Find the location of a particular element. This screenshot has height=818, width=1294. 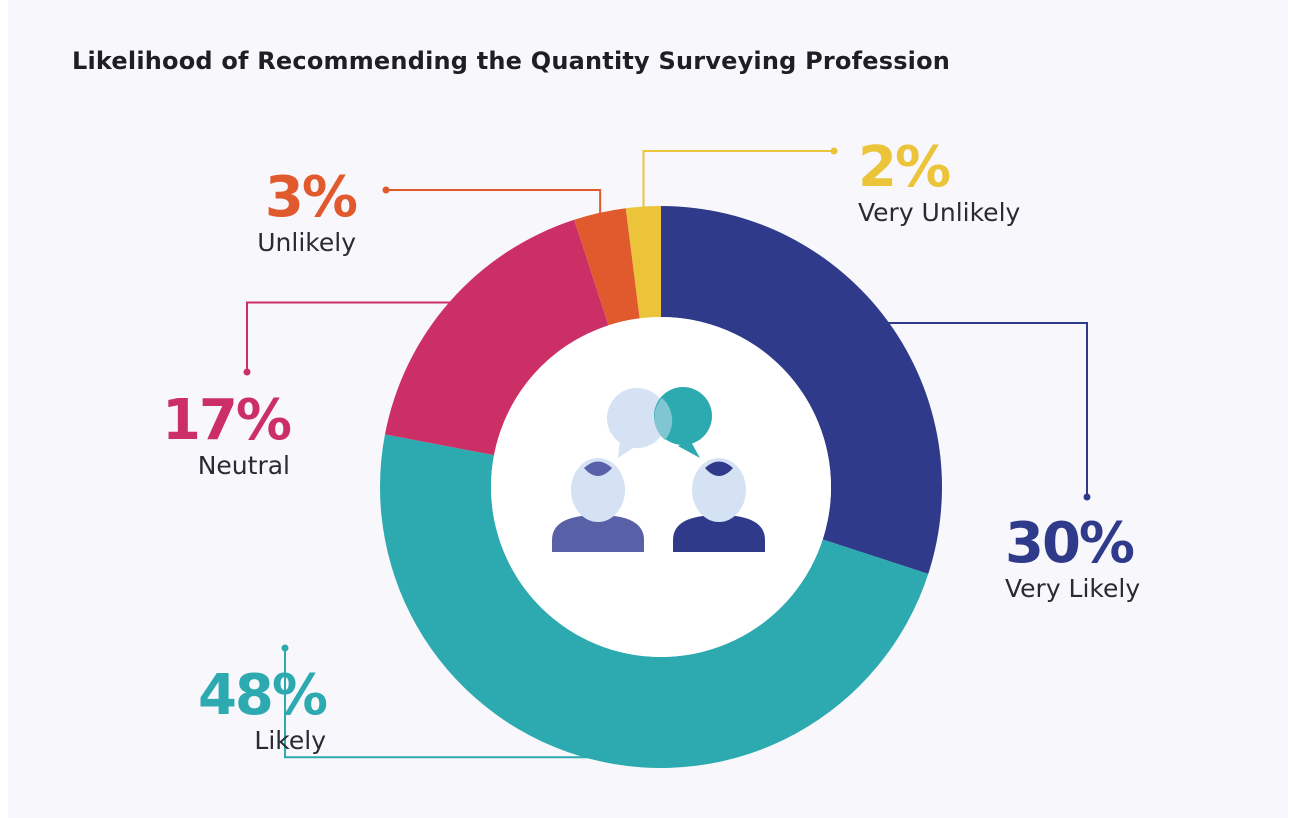

label-likely: 48% Likely is located at coordinates (249, 709).